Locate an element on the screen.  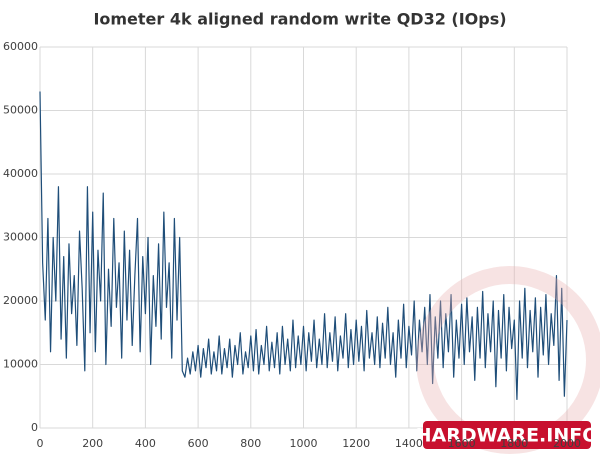
y-tick-label: 40000 is located at coordinates (20, 173).